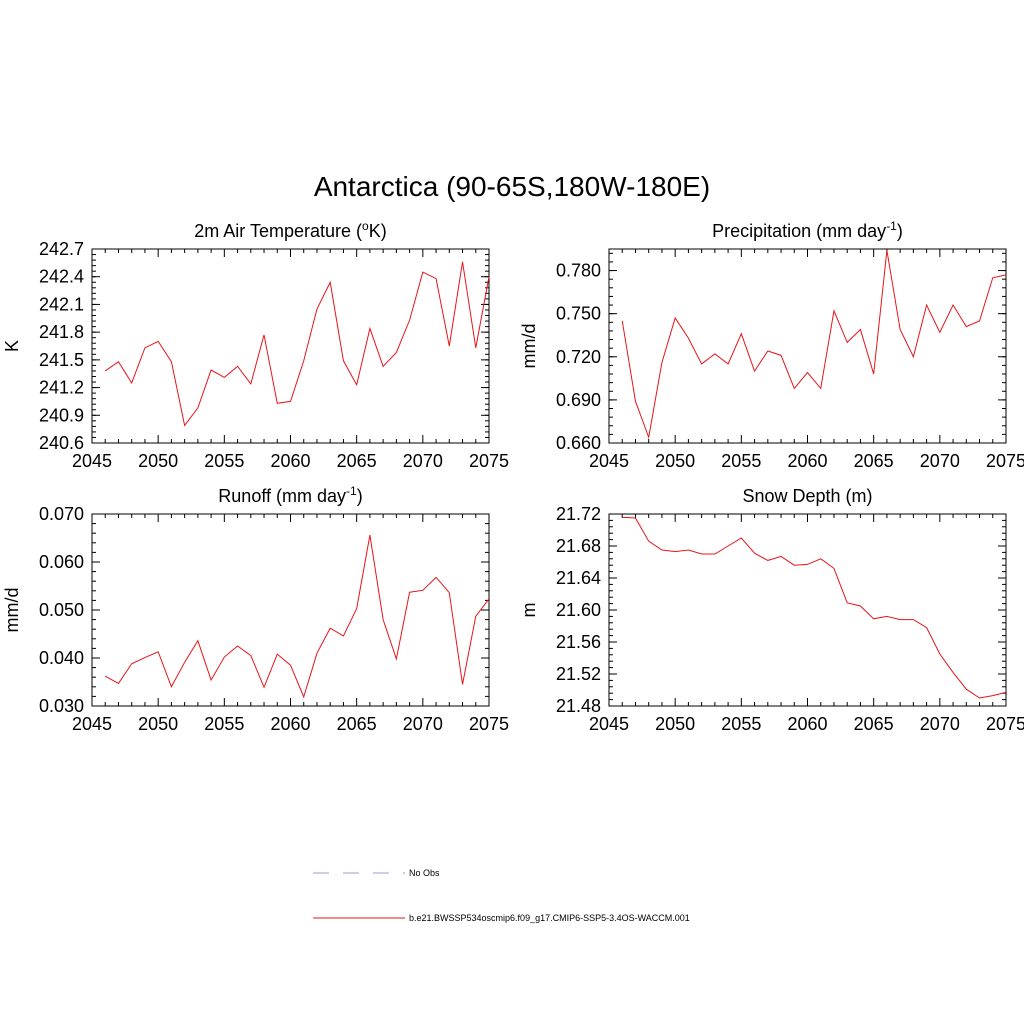 This screenshot has width=1024, height=1024. Describe the element at coordinates (61, 658) in the screenshot. I see `y-tick-label: 0.040` at that location.